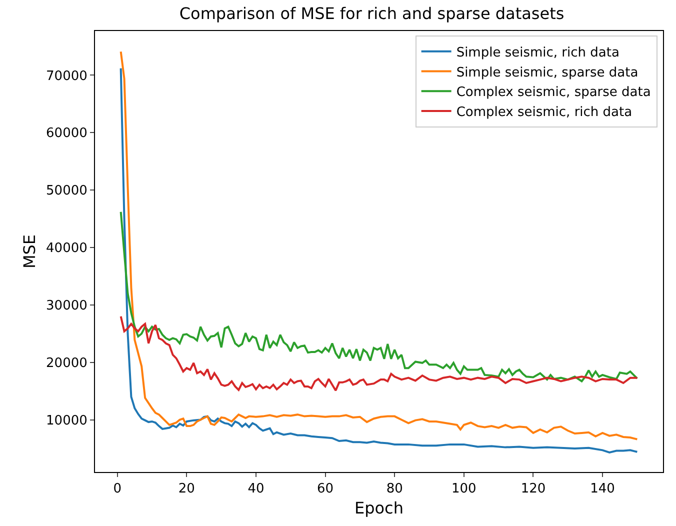 The height and width of the screenshot is (526, 676). Describe the element at coordinates (325, 489) in the screenshot. I see `x-tick-label: 60` at that location.